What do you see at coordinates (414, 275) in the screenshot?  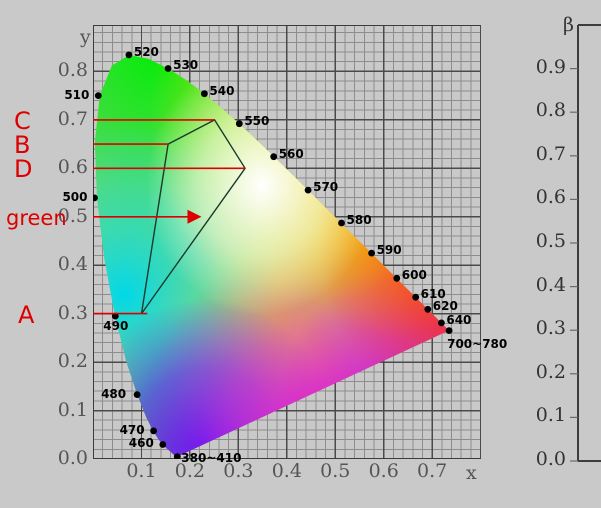 I see `wavelength-label-600: 600` at bounding box center [414, 275].